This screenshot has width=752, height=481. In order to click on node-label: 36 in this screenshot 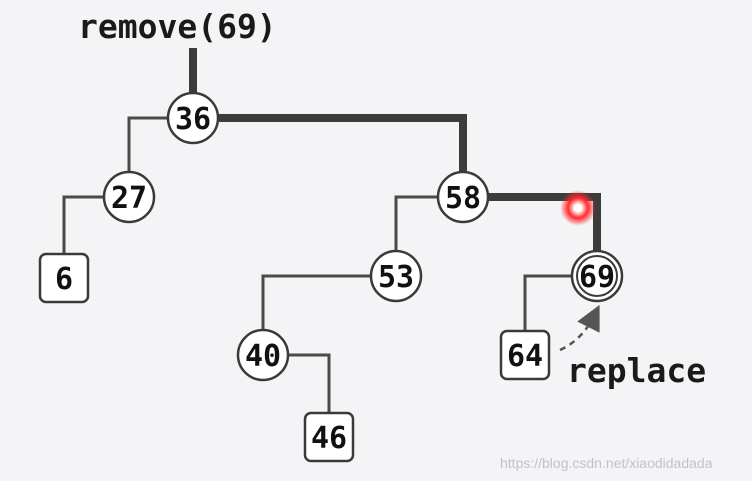, I will do `click(193, 119)`.